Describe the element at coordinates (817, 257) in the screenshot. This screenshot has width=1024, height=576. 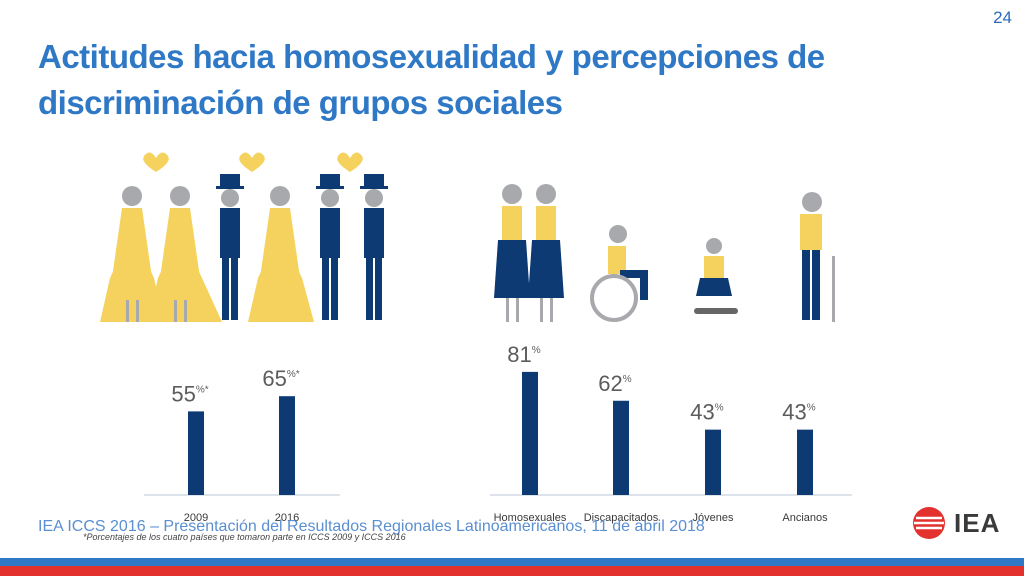
I see `elderly-figure` at that location.